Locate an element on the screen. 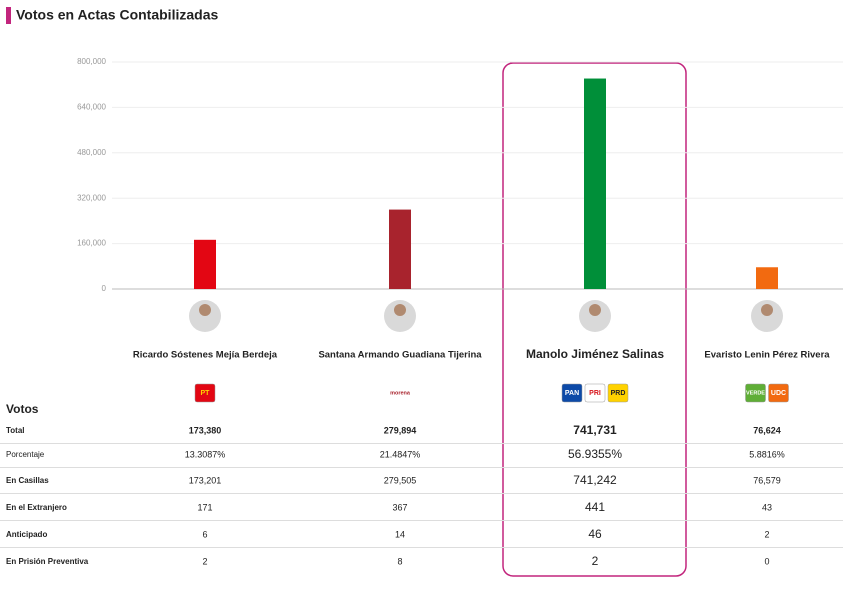  cell: 14 is located at coordinates (400, 534).